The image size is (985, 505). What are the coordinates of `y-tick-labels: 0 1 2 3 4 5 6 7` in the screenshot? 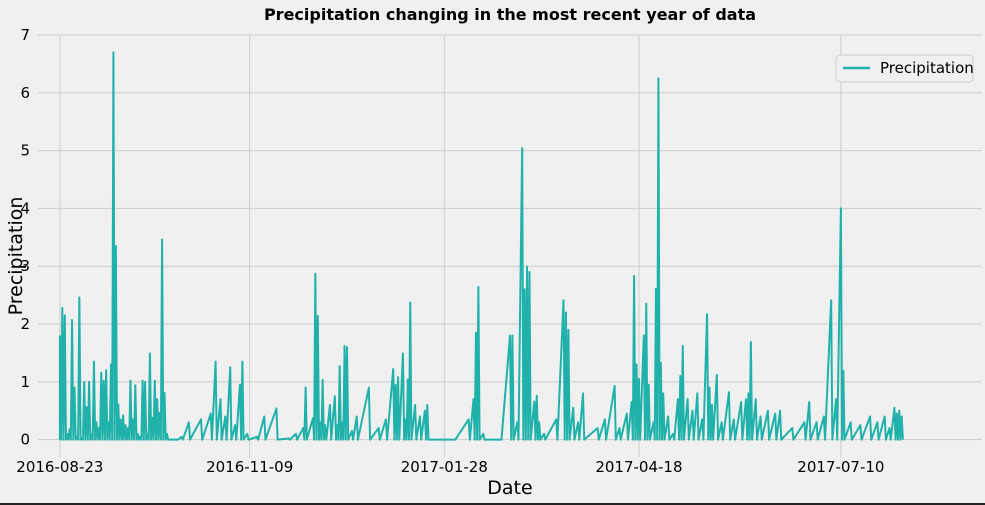 It's located at (25, 237).